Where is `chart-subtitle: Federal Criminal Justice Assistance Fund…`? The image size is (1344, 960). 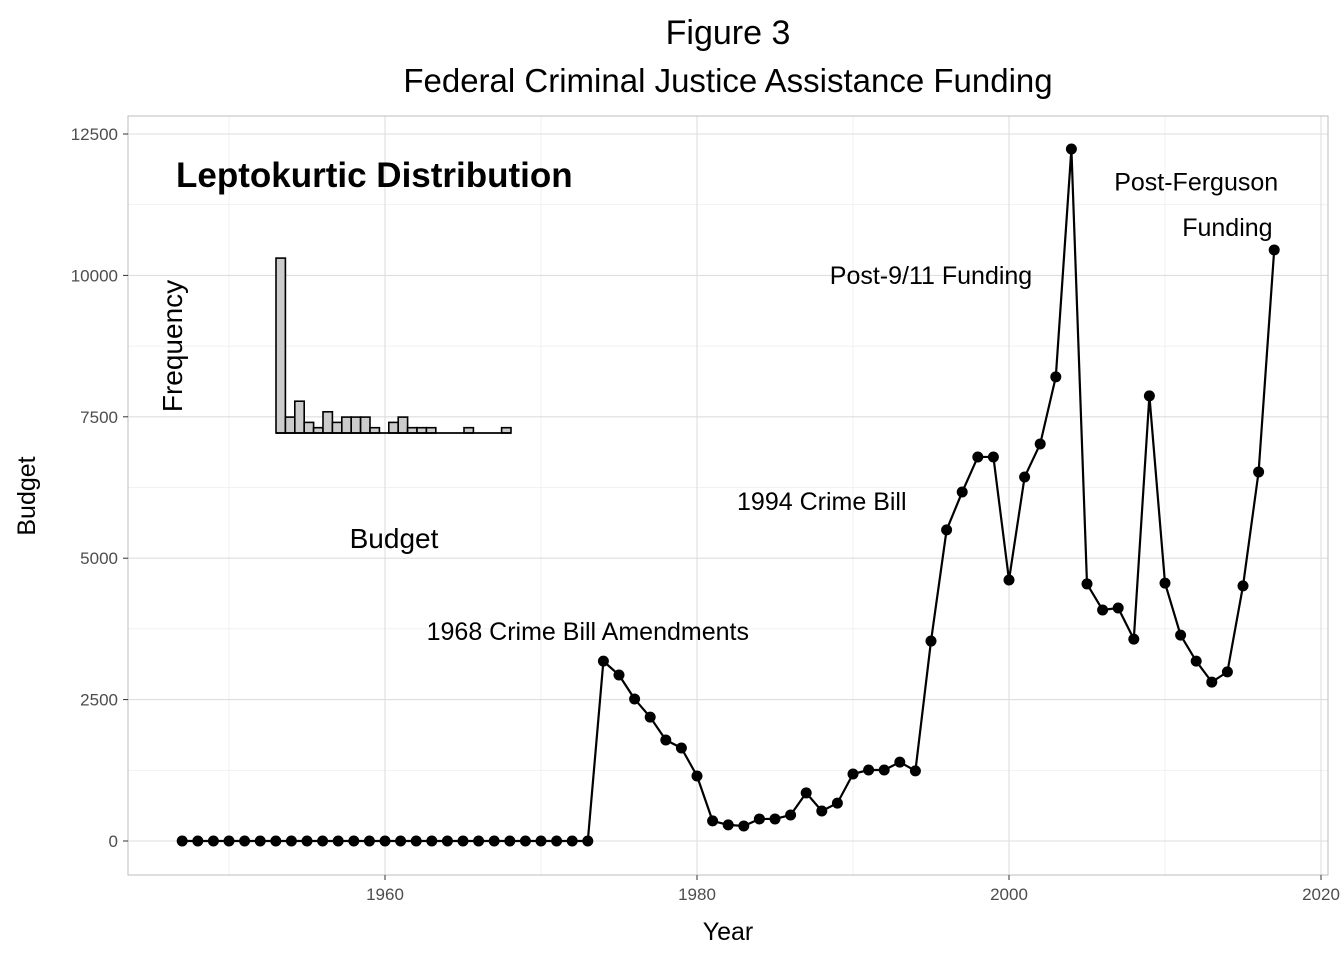 chart-subtitle: Federal Criminal Justice Assistance Fund… is located at coordinates (727, 80).